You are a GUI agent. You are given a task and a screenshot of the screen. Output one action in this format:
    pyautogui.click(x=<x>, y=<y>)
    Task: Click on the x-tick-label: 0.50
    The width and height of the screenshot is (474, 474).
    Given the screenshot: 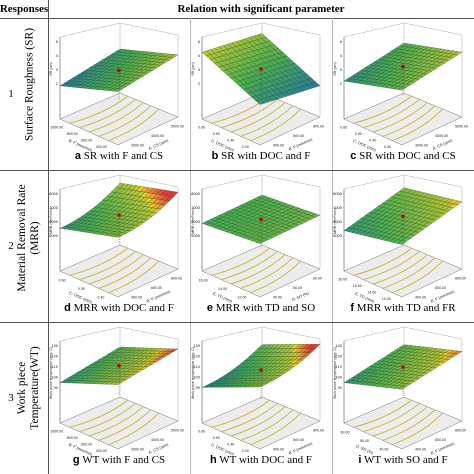 What is the action you would take?
    pyautogui.click(x=81, y=289)
    